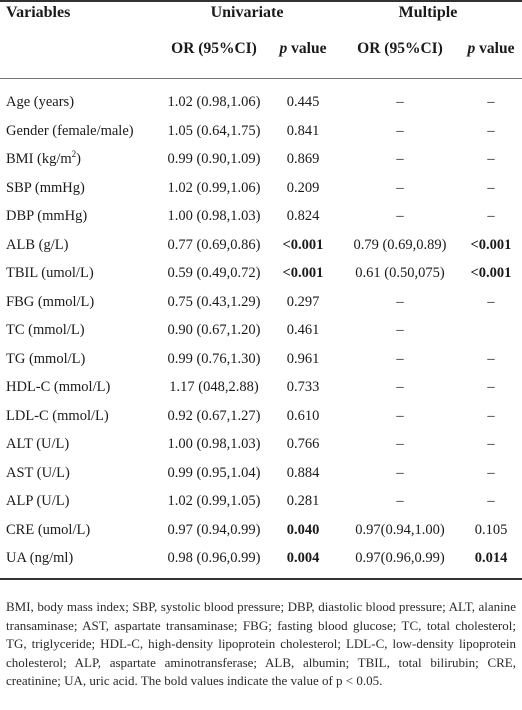 This screenshot has height=710, width=522. What do you see at coordinates (214, 273) in the screenshot?
I see `row-univariate-or: 0.59 (0.49,0.72)` at bounding box center [214, 273].